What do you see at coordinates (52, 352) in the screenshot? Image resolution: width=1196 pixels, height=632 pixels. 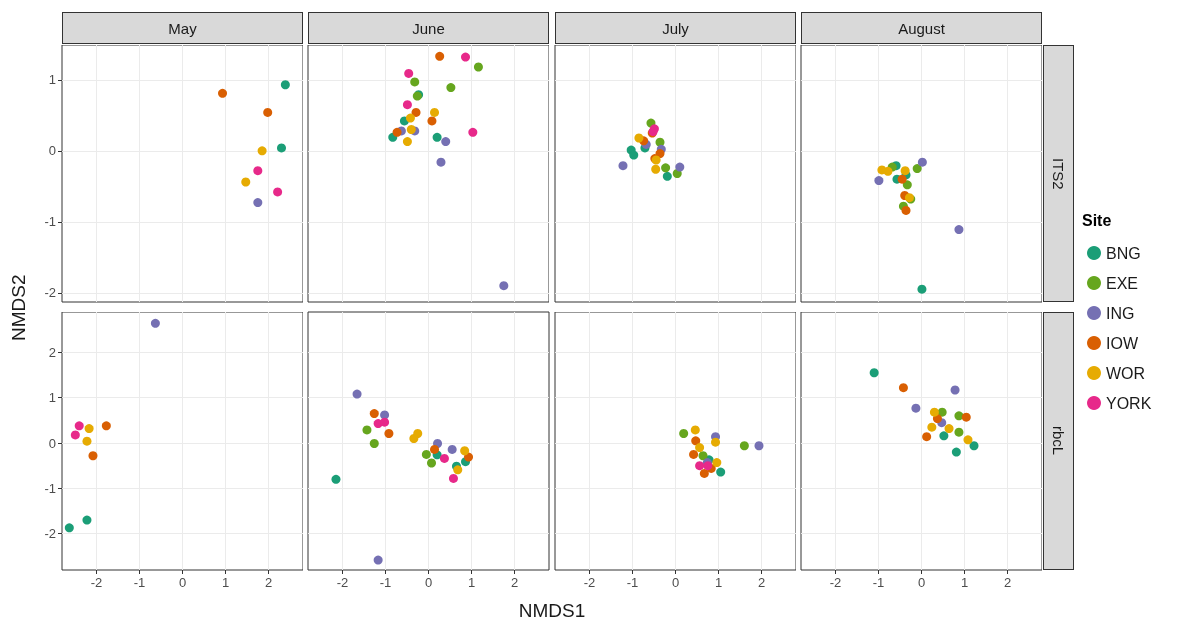 I see `y-tick-label: 2` at bounding box center [52, 352].